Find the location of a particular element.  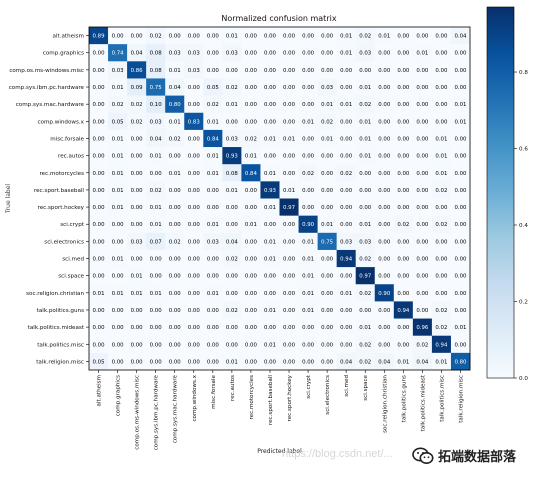

cell-value-label: 0.97 is located at coordinates (365, 277).